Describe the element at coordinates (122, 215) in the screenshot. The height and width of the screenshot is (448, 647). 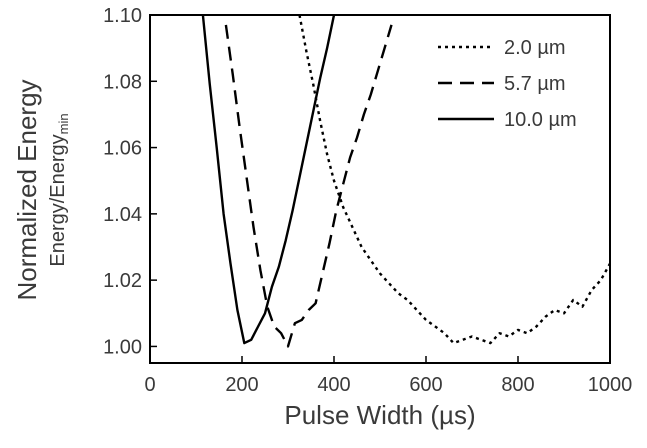
I see `y-tick-label: 1.04` at that location.